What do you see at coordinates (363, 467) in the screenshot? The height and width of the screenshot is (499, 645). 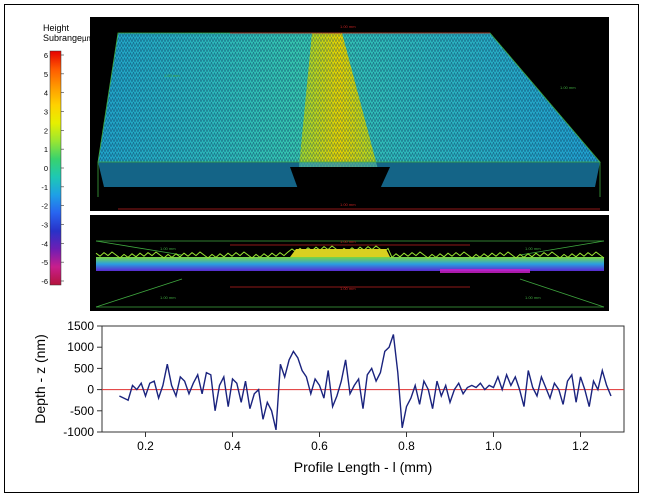 I see `x-axis-label: Profile Length - l (mm)` at bounding box center [363, 467].